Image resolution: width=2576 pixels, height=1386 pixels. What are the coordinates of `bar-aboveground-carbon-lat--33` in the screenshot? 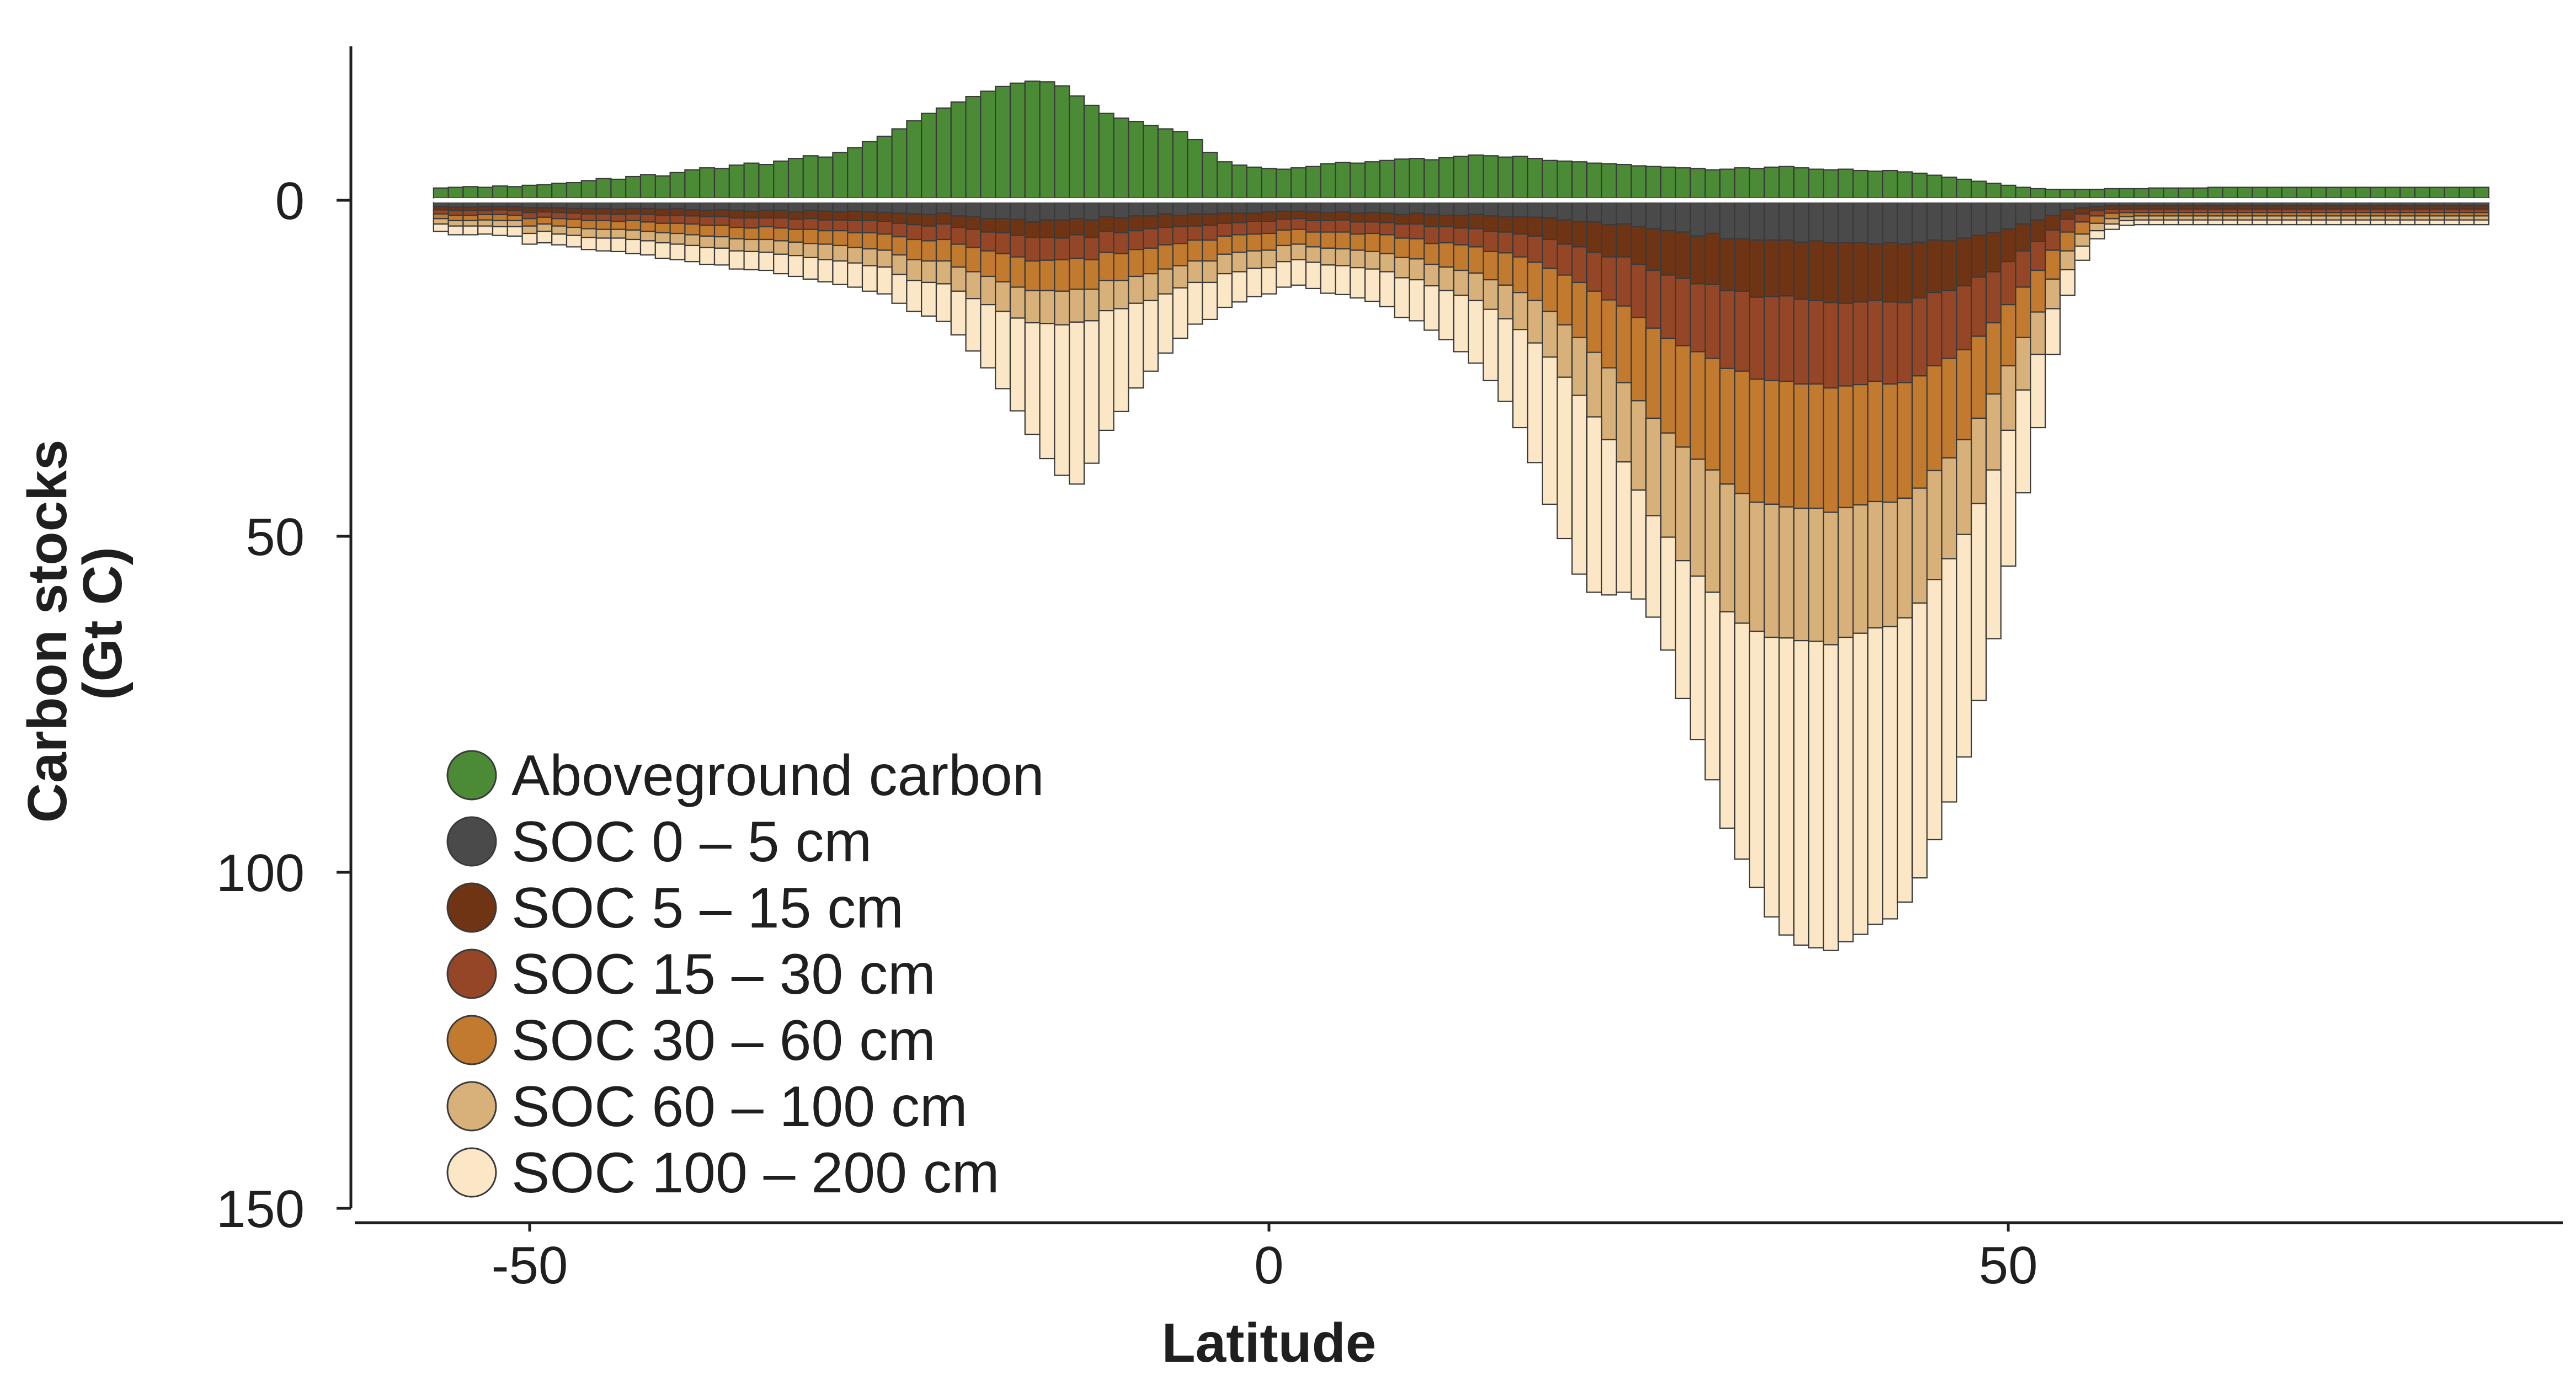 It's located at (781, 179).